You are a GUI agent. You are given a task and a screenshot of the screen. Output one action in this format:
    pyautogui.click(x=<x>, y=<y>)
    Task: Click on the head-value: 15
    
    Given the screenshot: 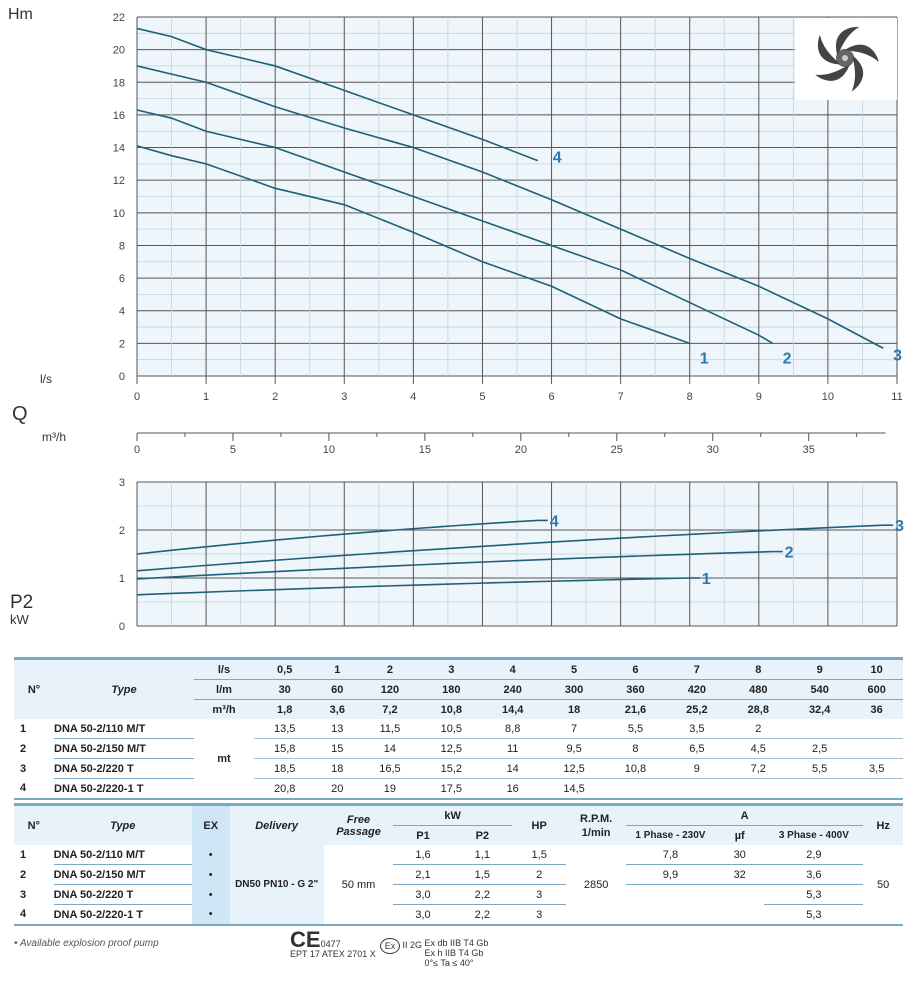 What is the action you would take?
    pyautogui.click(x=337, y=748)
    